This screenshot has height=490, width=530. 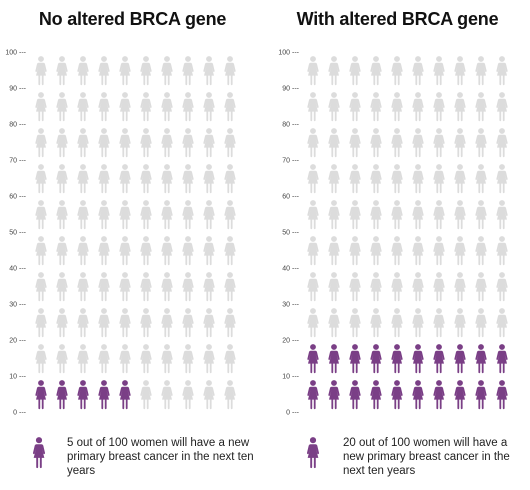 I want to click on y-tick-label: 10 ---, so click(x=17, y=377).